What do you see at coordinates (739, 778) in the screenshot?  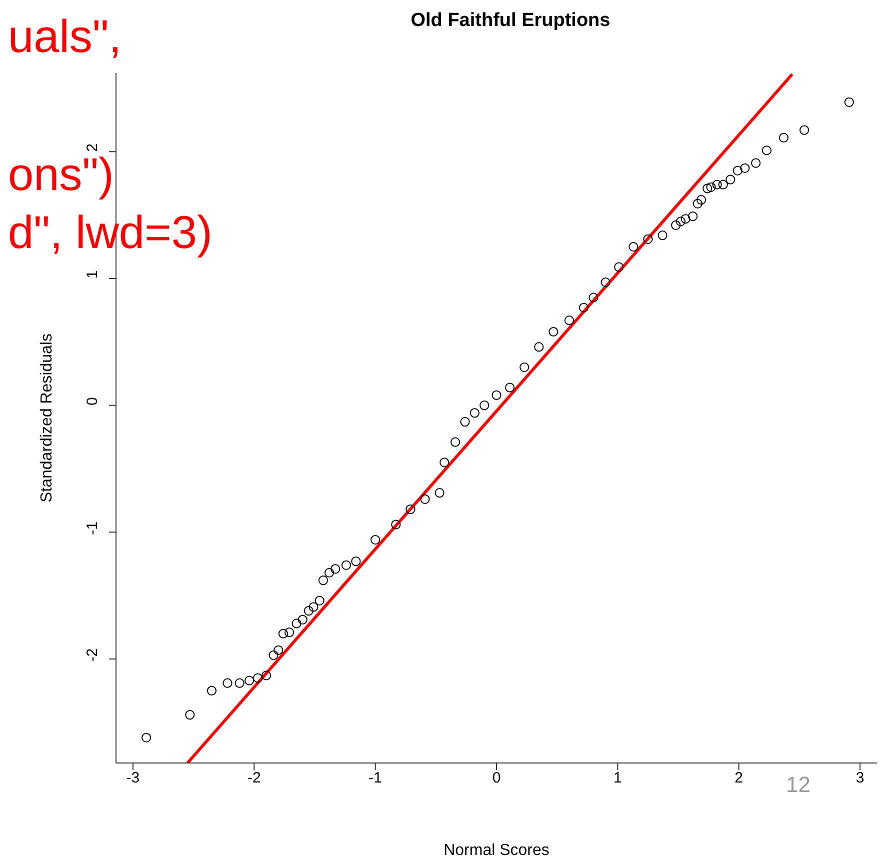 I see `x-tick-label: 2` at bounding box center [739, 778].